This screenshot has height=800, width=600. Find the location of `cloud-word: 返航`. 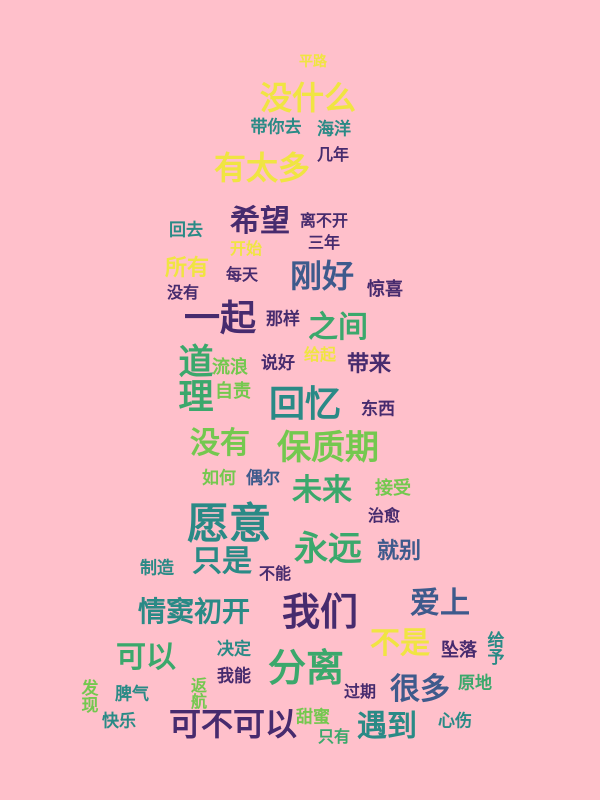

cloud-word: 返航 is located at coordinates (197, 693).